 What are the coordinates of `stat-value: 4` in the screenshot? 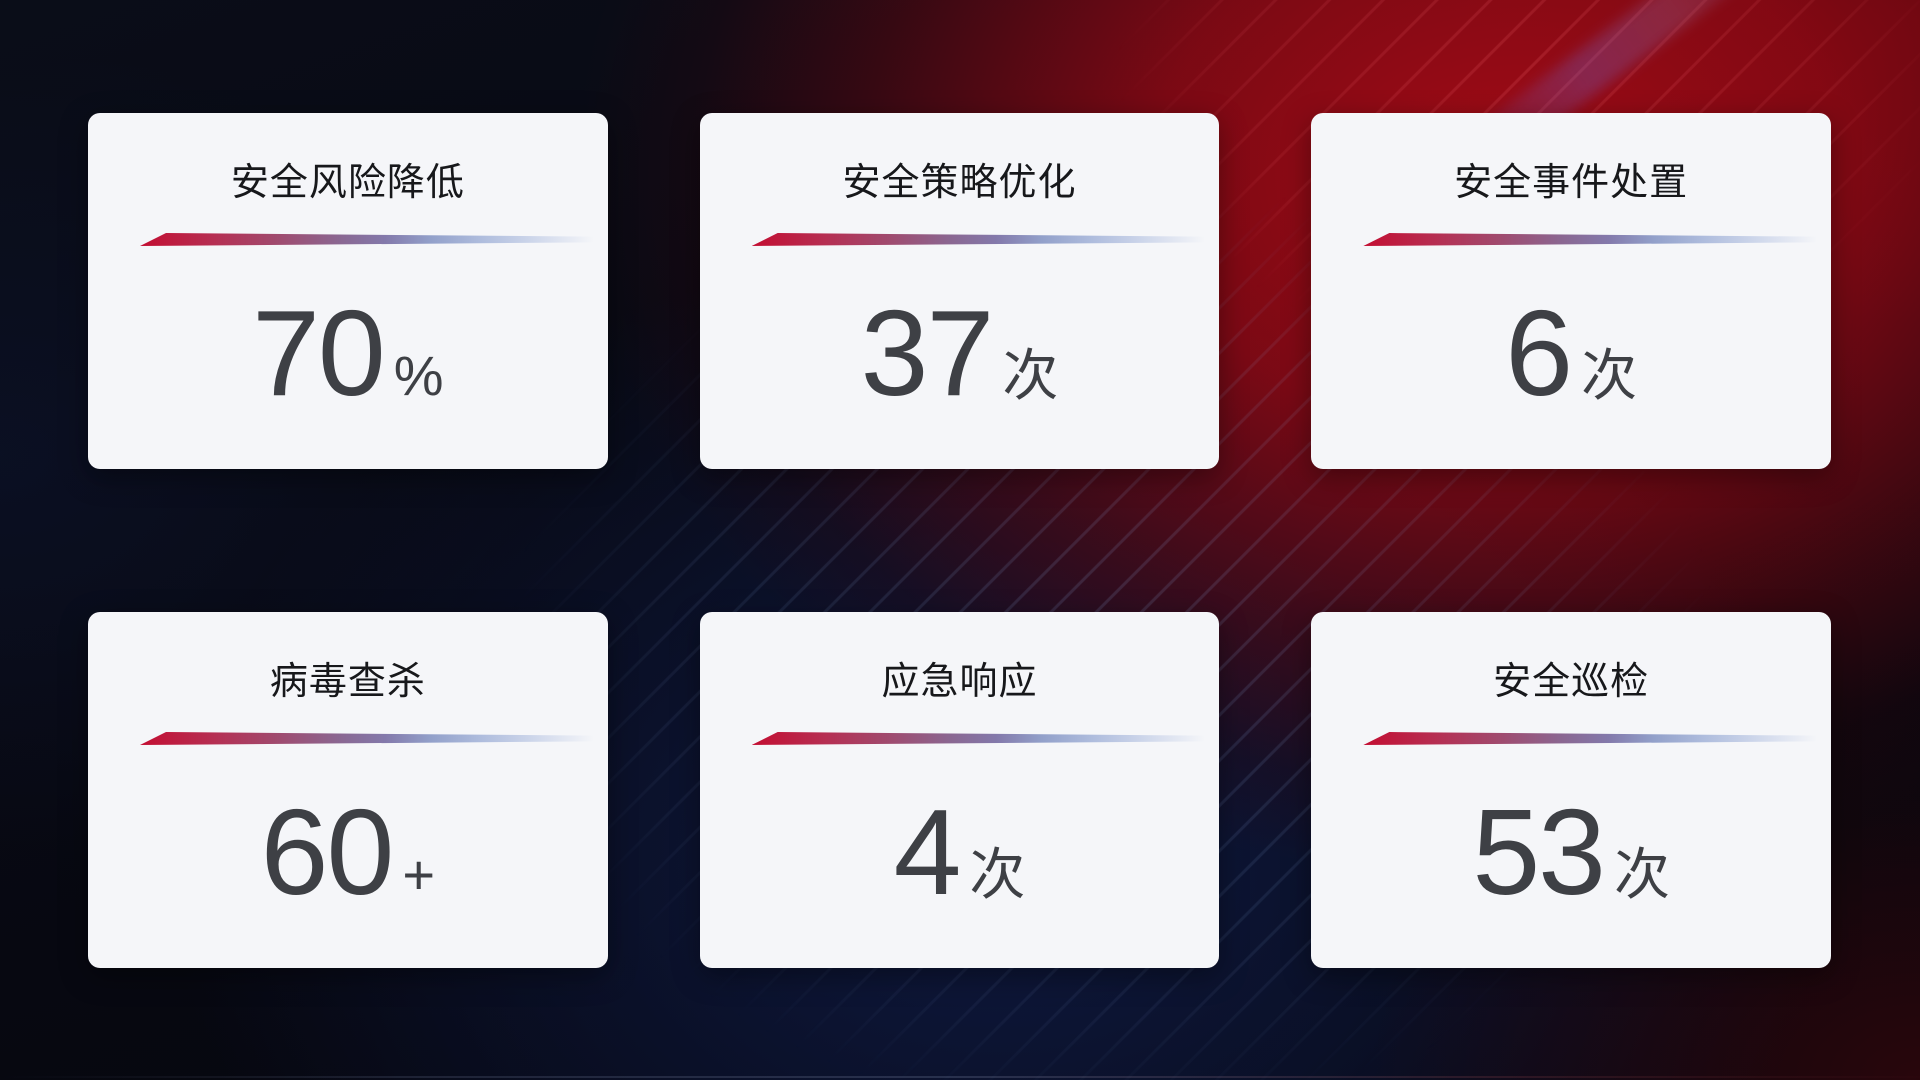 It's located at (927, 852).